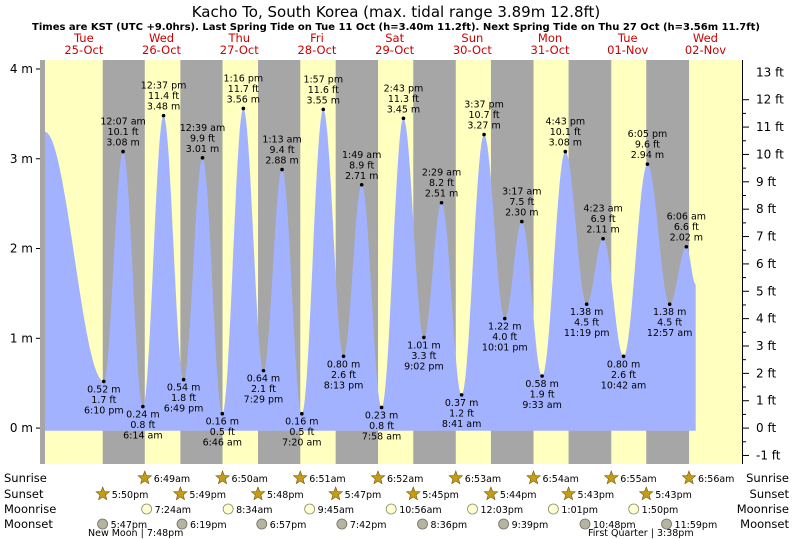  Describe the element at coordinates (264, 400) in the screenshot. I see `extreme-label: 7:29 pm` at that location.